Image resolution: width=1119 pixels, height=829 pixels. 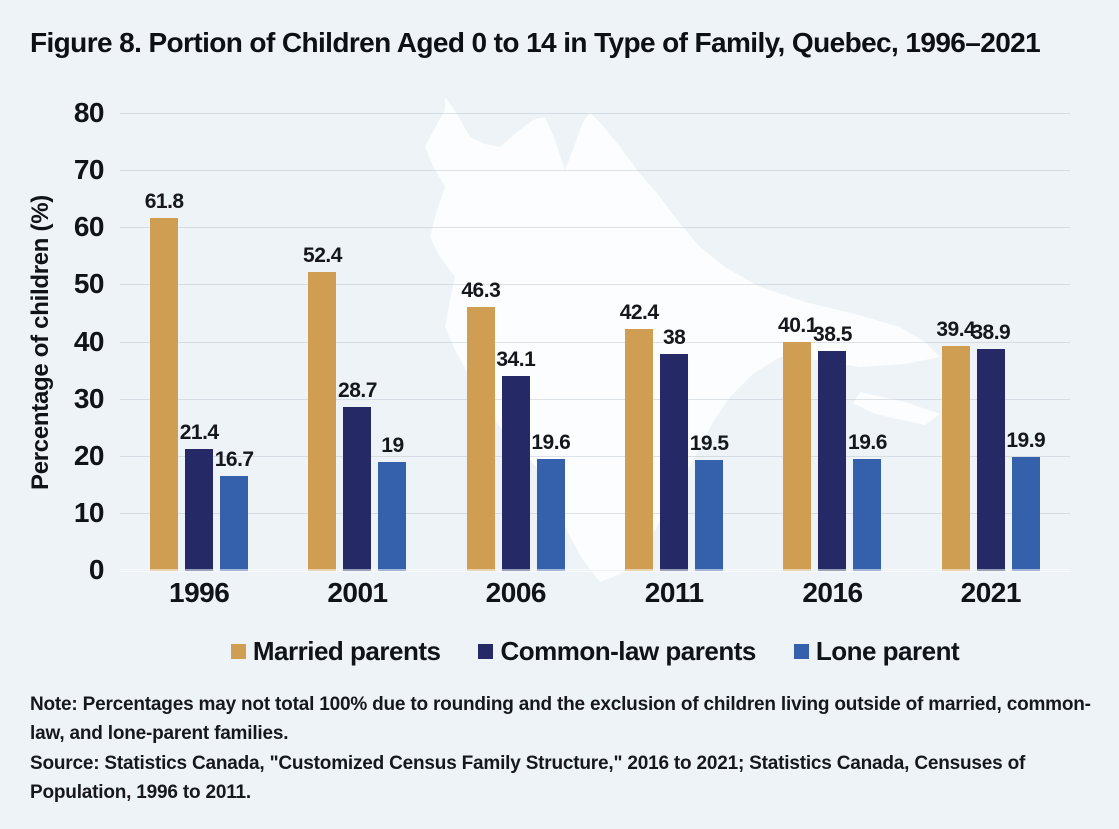 I want to click on y-tick-label: 10, so click(x=89, y=512).